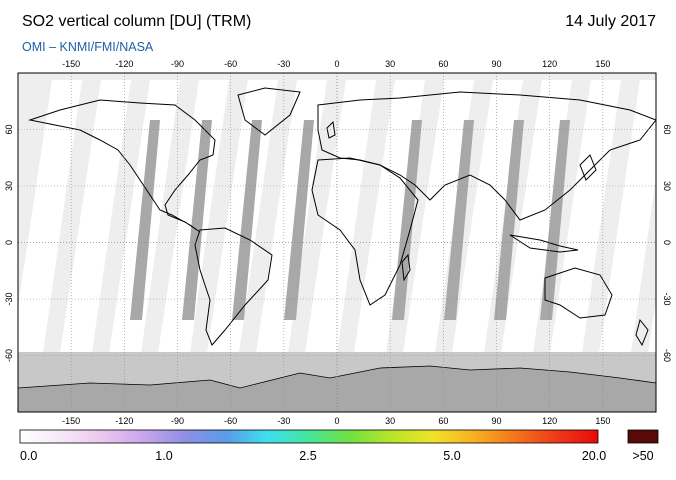 The image size is (676, 480). Describe the element at coordinates (578, 293) in the screenshot. I see `australia-coast` at that location.